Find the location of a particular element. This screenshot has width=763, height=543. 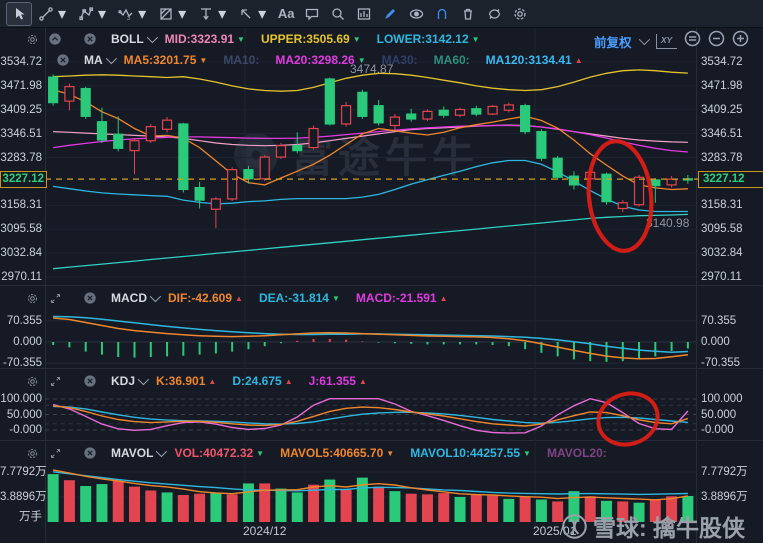

mavol10-value: MAVOL10:44257.55 ▼ is located at coordinates (470, 453).